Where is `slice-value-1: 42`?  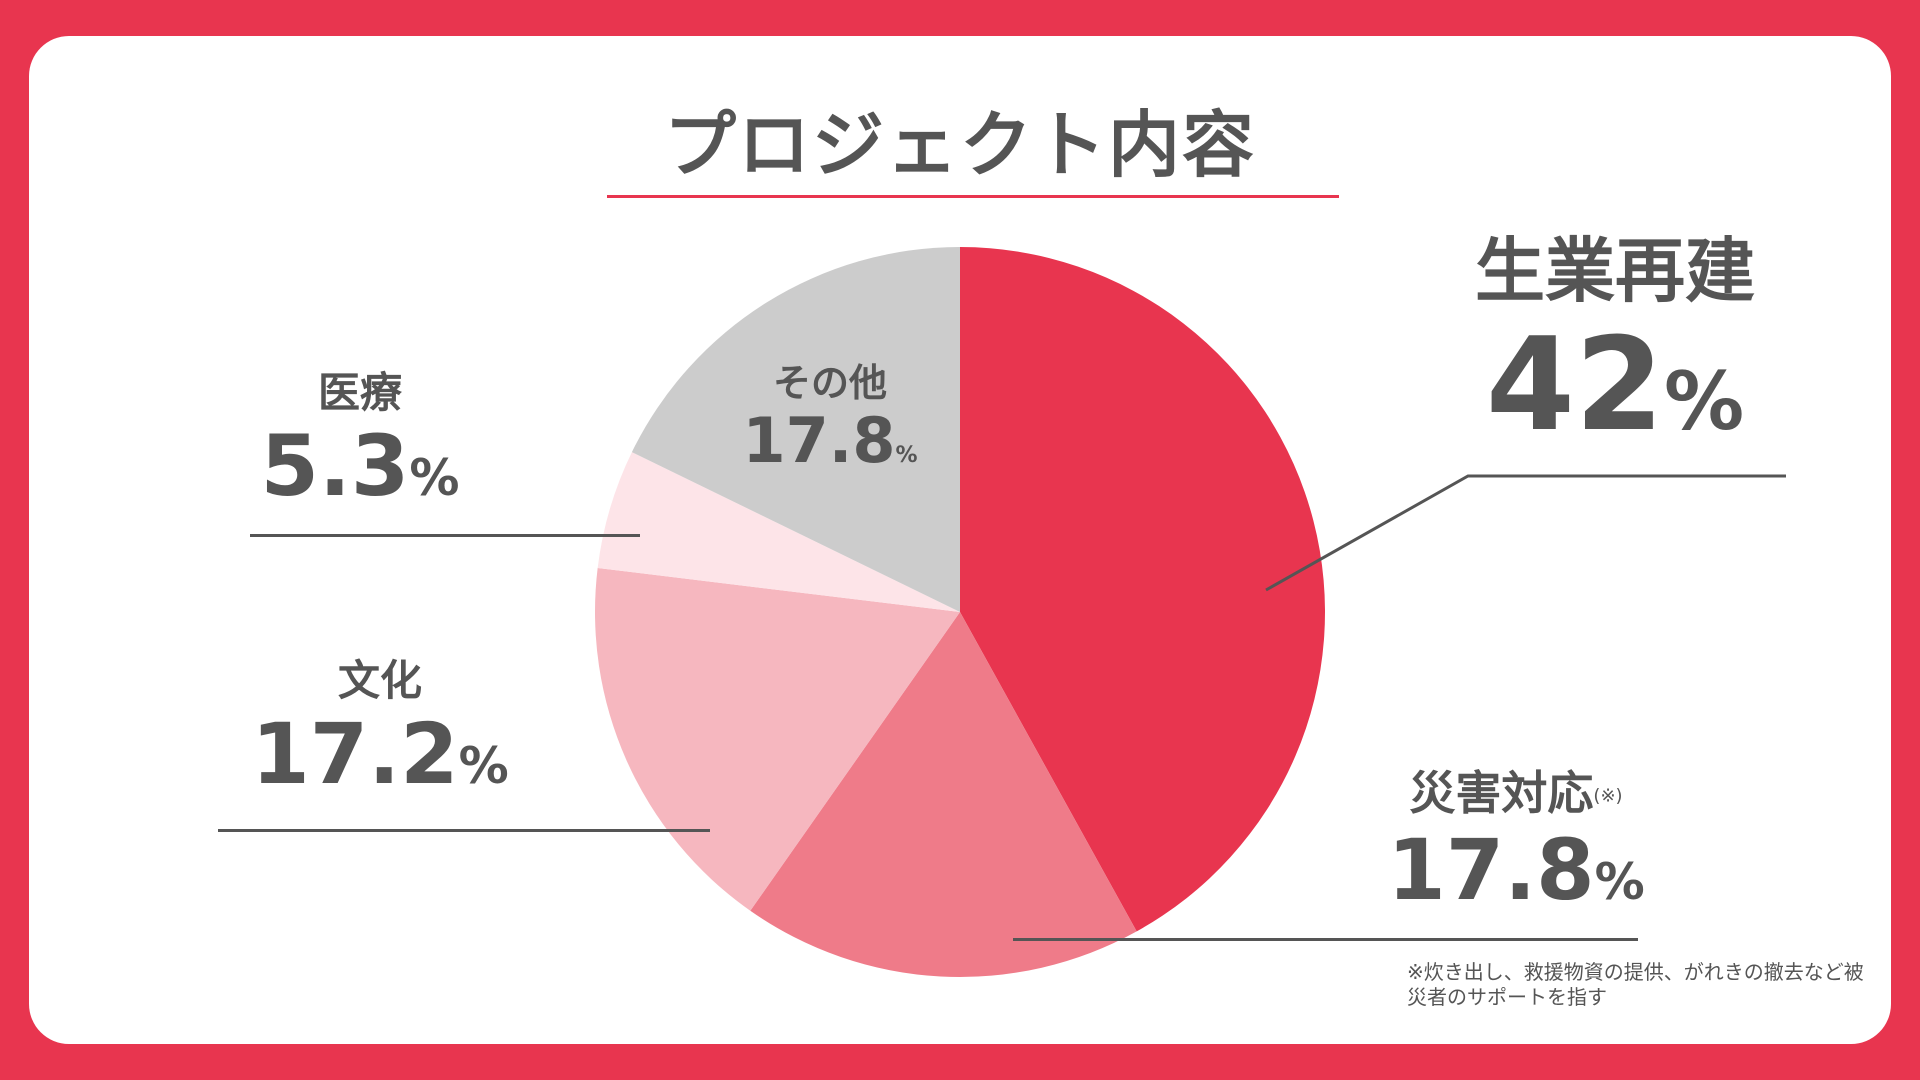
slice-value-1: 42 is located at coordinates (1574, 385).